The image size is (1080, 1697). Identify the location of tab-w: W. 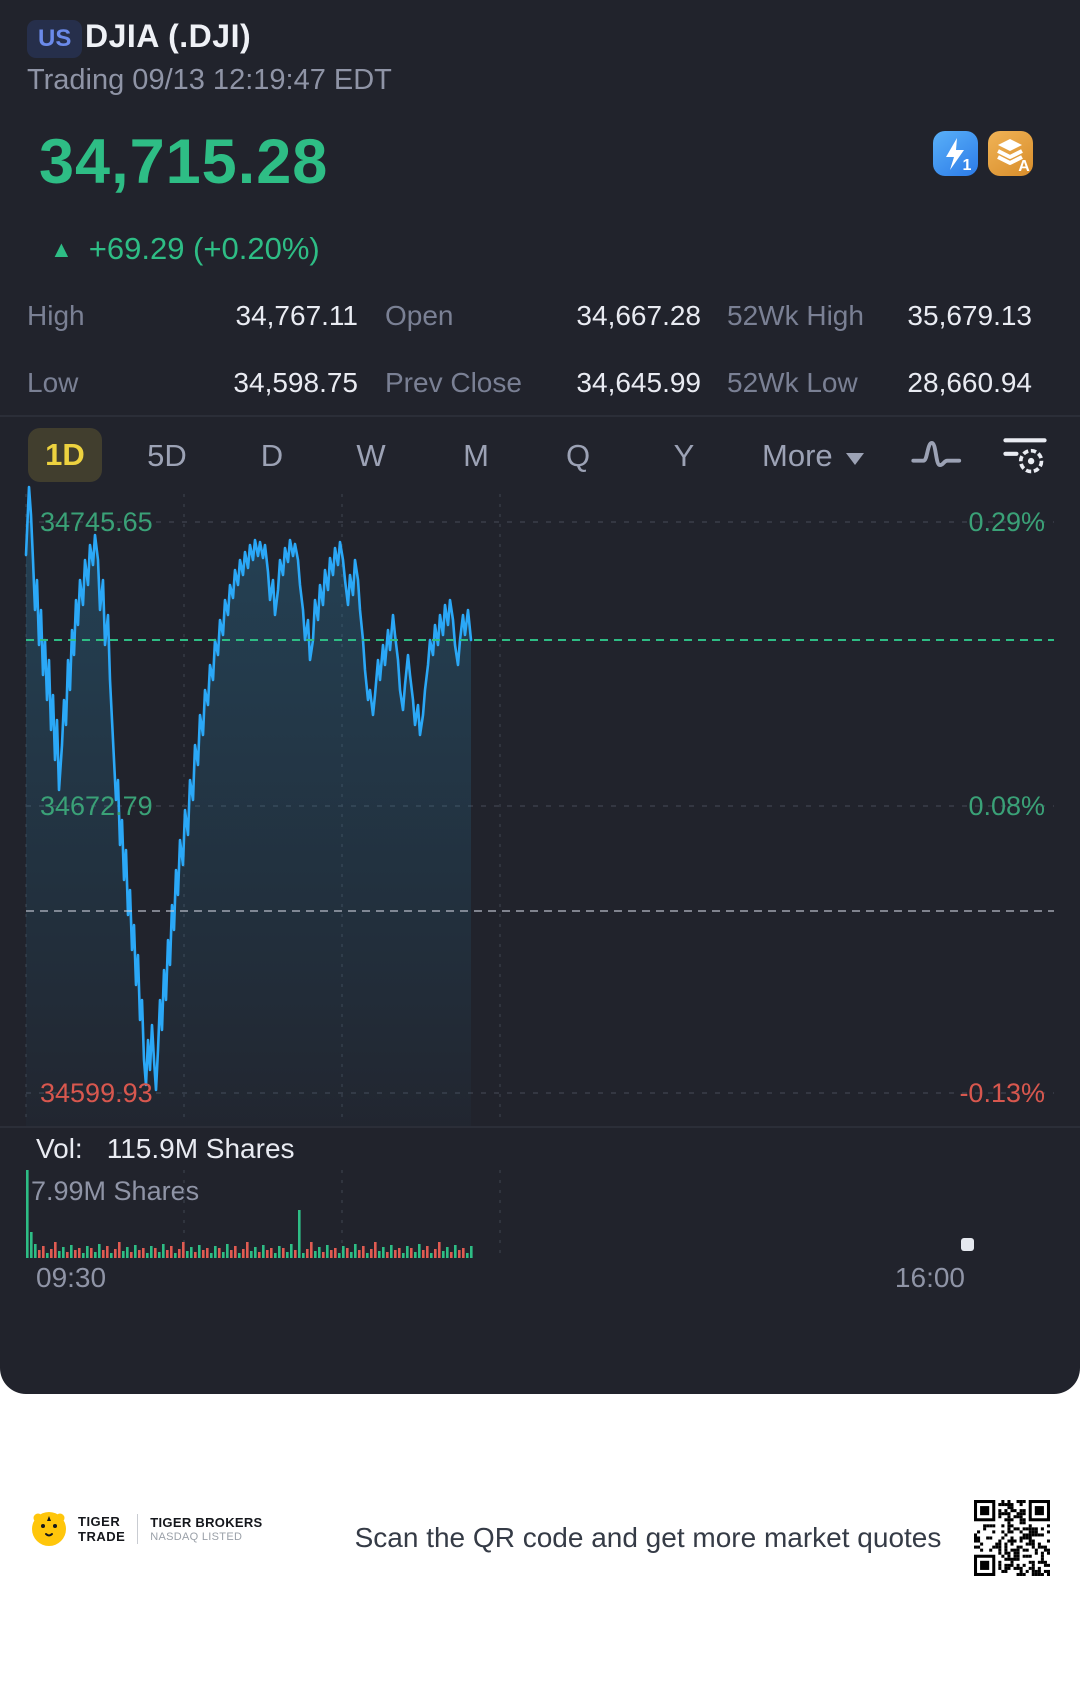
(371, 455).